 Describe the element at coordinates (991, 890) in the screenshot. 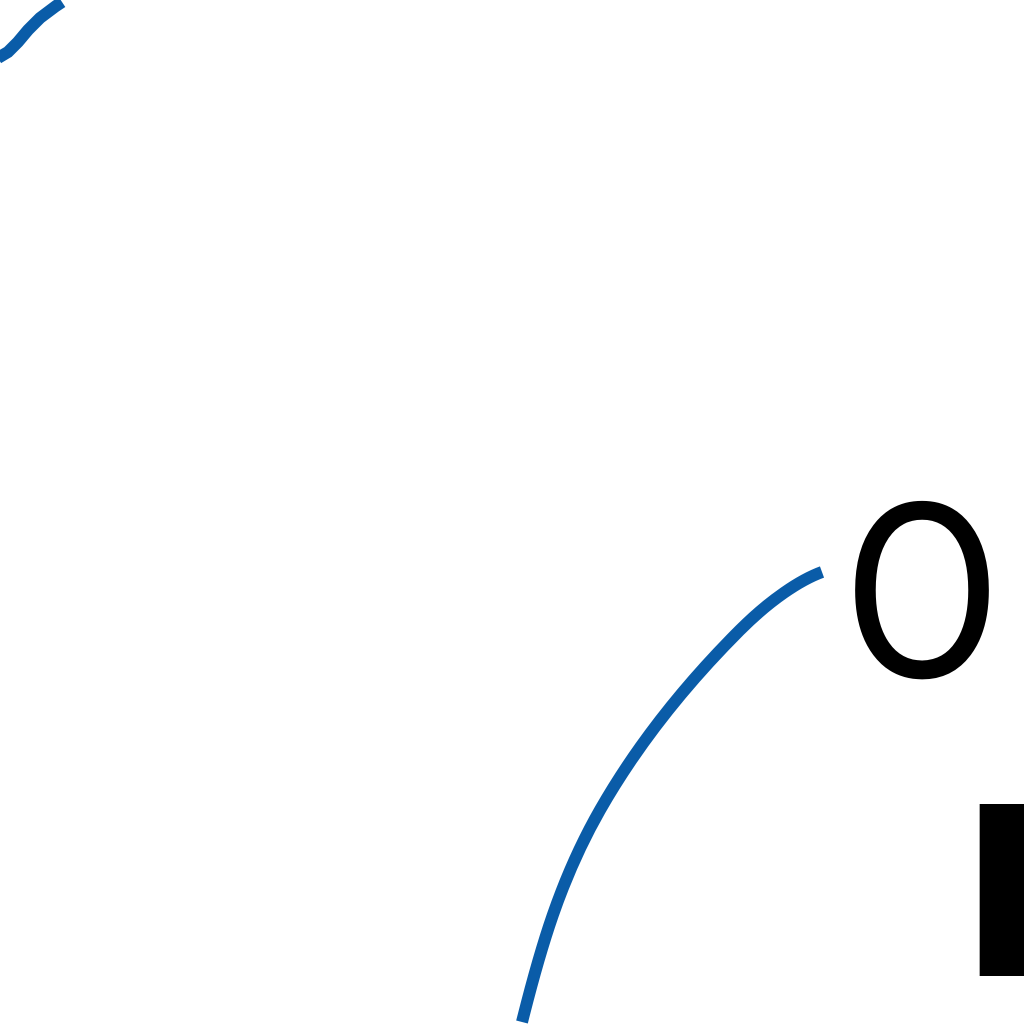

I see `label-k: K` at that location.